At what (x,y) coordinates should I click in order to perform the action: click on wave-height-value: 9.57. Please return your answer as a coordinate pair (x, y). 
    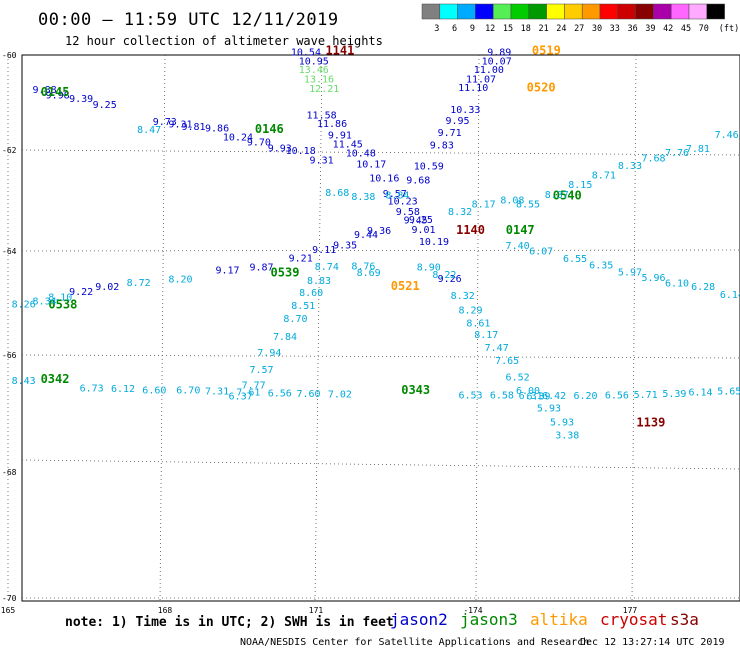
    Looking at the image, I should click on (395, 194).